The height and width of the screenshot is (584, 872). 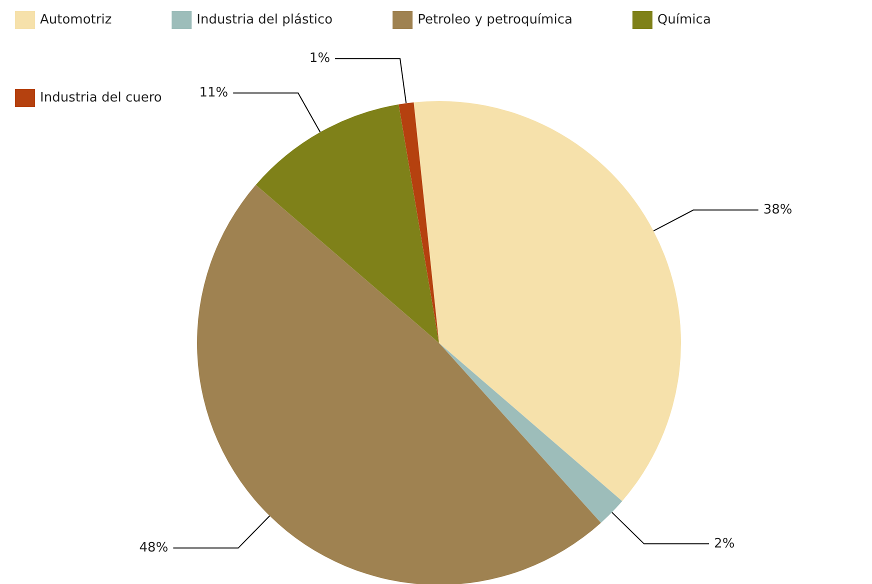 What do you see at coordinates (495, 20) in the screenshot?
I see `legend-label: Petroleo y petroquímica` at bounding box center [495, 20].